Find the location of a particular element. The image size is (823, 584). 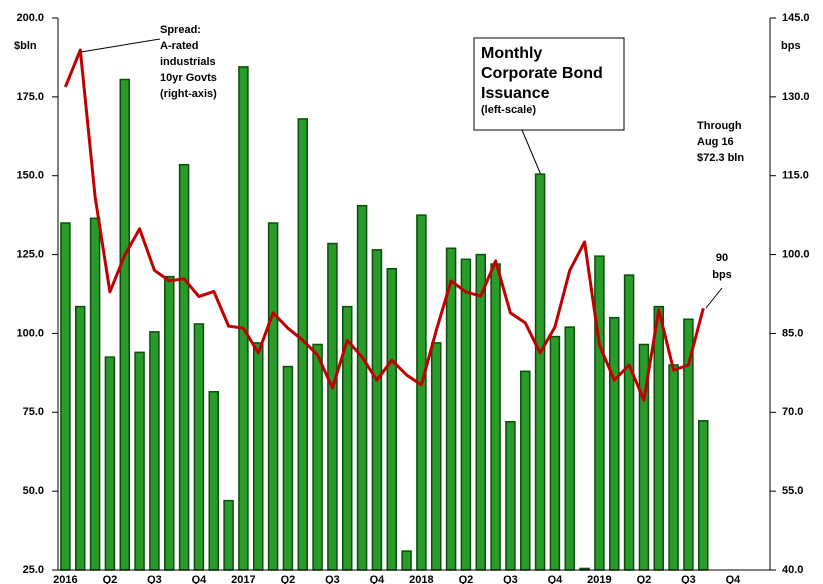

y-tick-label: 25.0 is located at coordinates (33, 570).